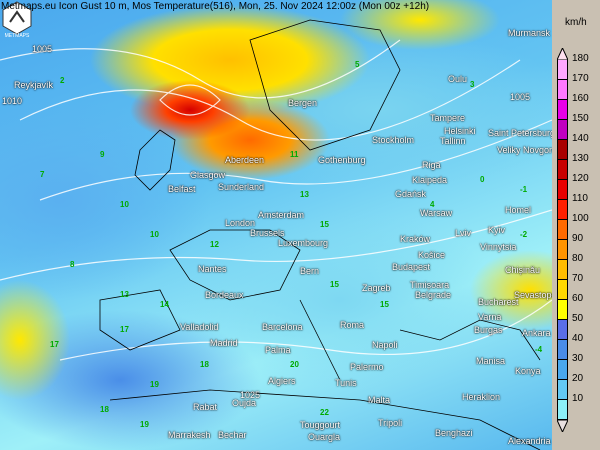 The width and height of the screenshot is (600, 450). What do you see at coordinates (357, 64) in the screenshot?
I see `temperature-value: 5` at bounding box center [357, 64].